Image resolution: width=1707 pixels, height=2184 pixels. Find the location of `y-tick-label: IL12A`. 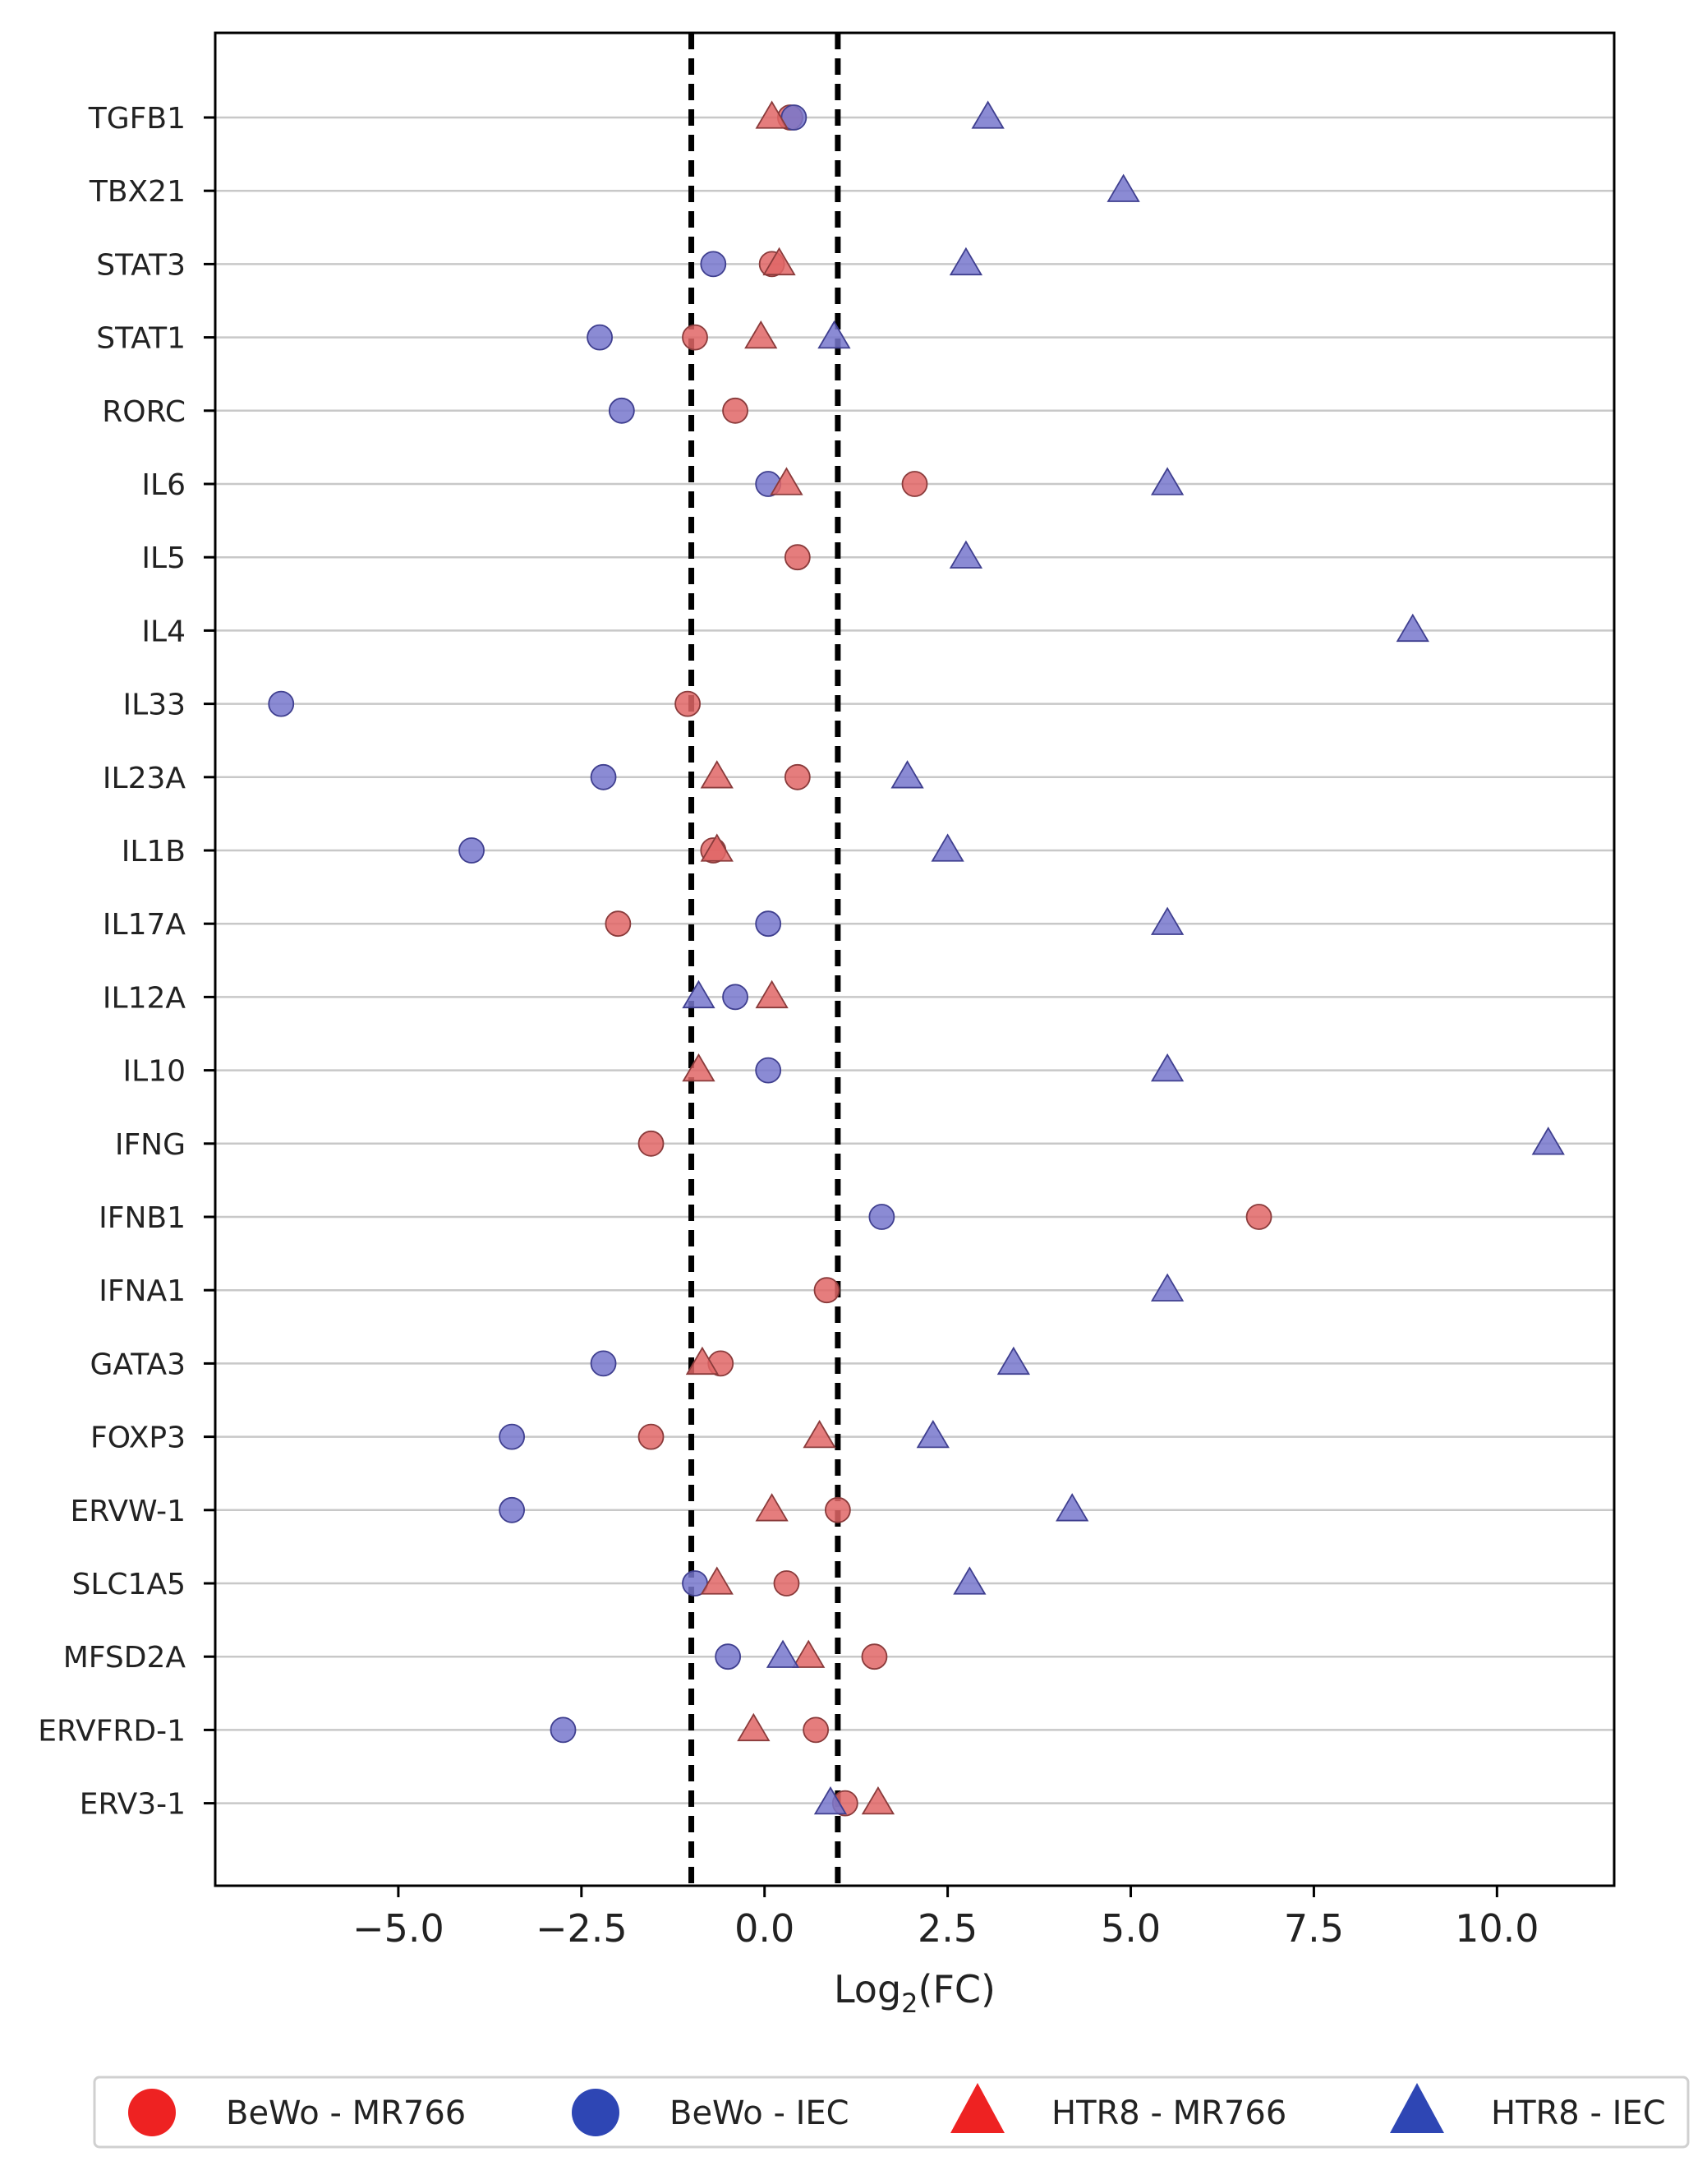

y-tick-label: IL12A is located at coordinates (145, 998).